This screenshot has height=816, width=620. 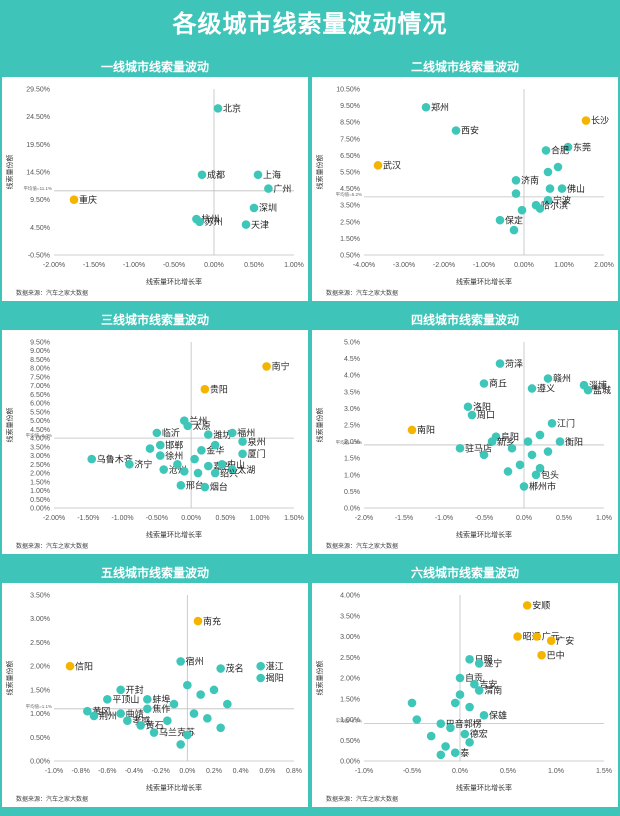 What do you see at coordinates (40, 667) in the screenshot?
I see `y-tick-label: 2.00%` at bounding box center [40, 667].